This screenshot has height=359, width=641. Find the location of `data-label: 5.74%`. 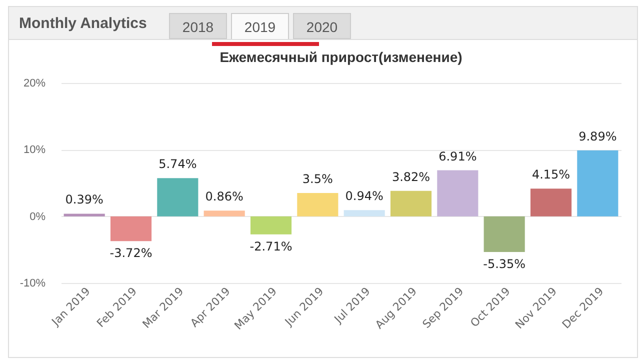

data-label: 5.74% is located at coordinates (177, 164).